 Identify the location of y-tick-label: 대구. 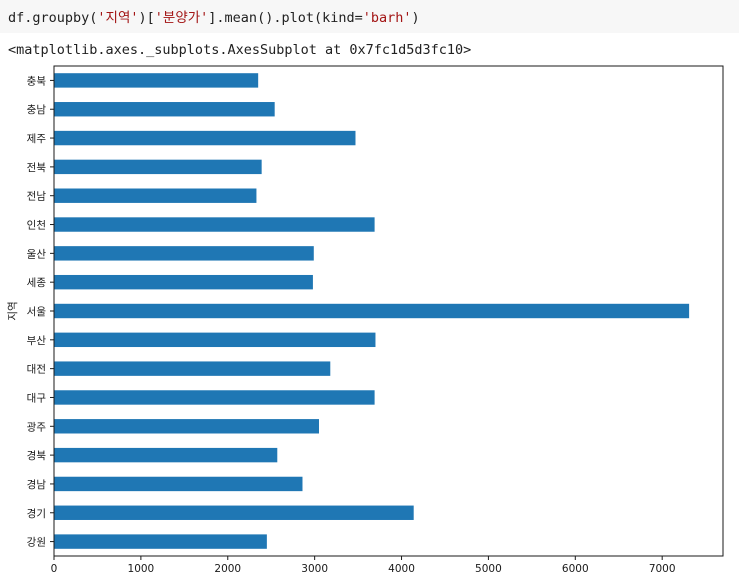
(37, 398).